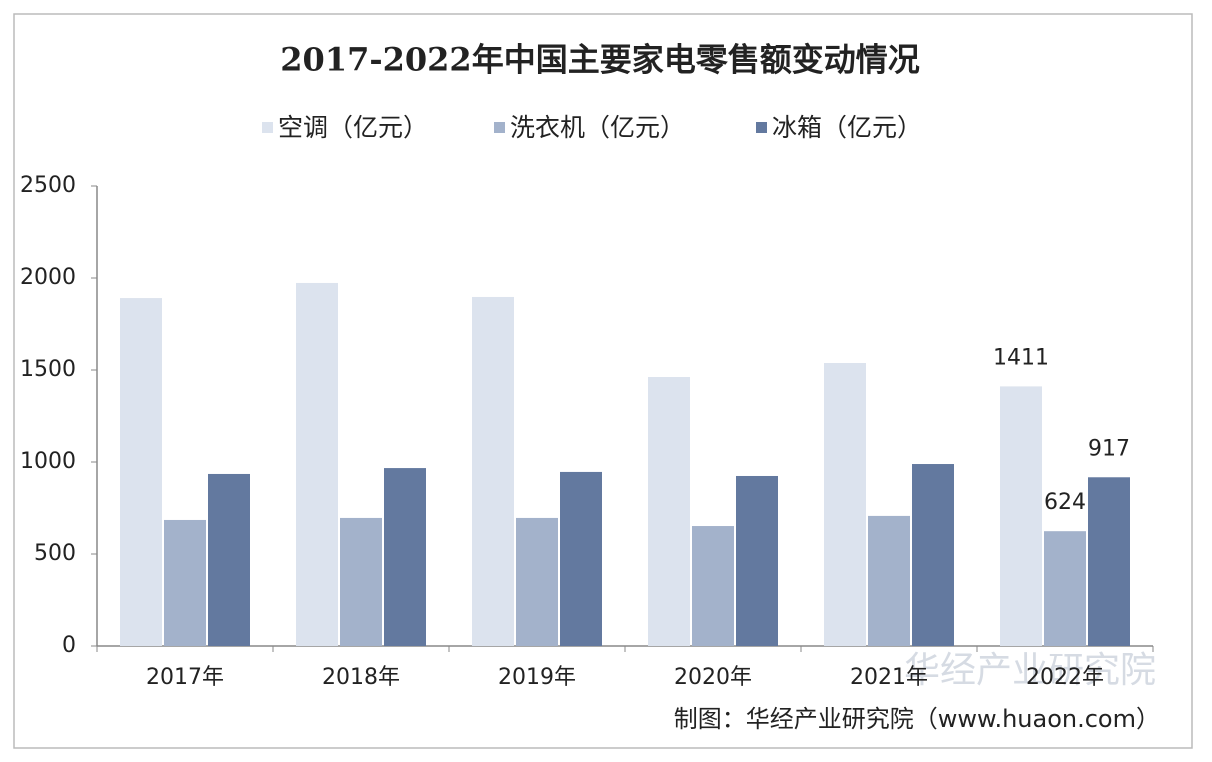 Image resolution: width=1212 pixels, height=762 pixels. I want to click on x-tick-label: 2018年, so click(361, 677).